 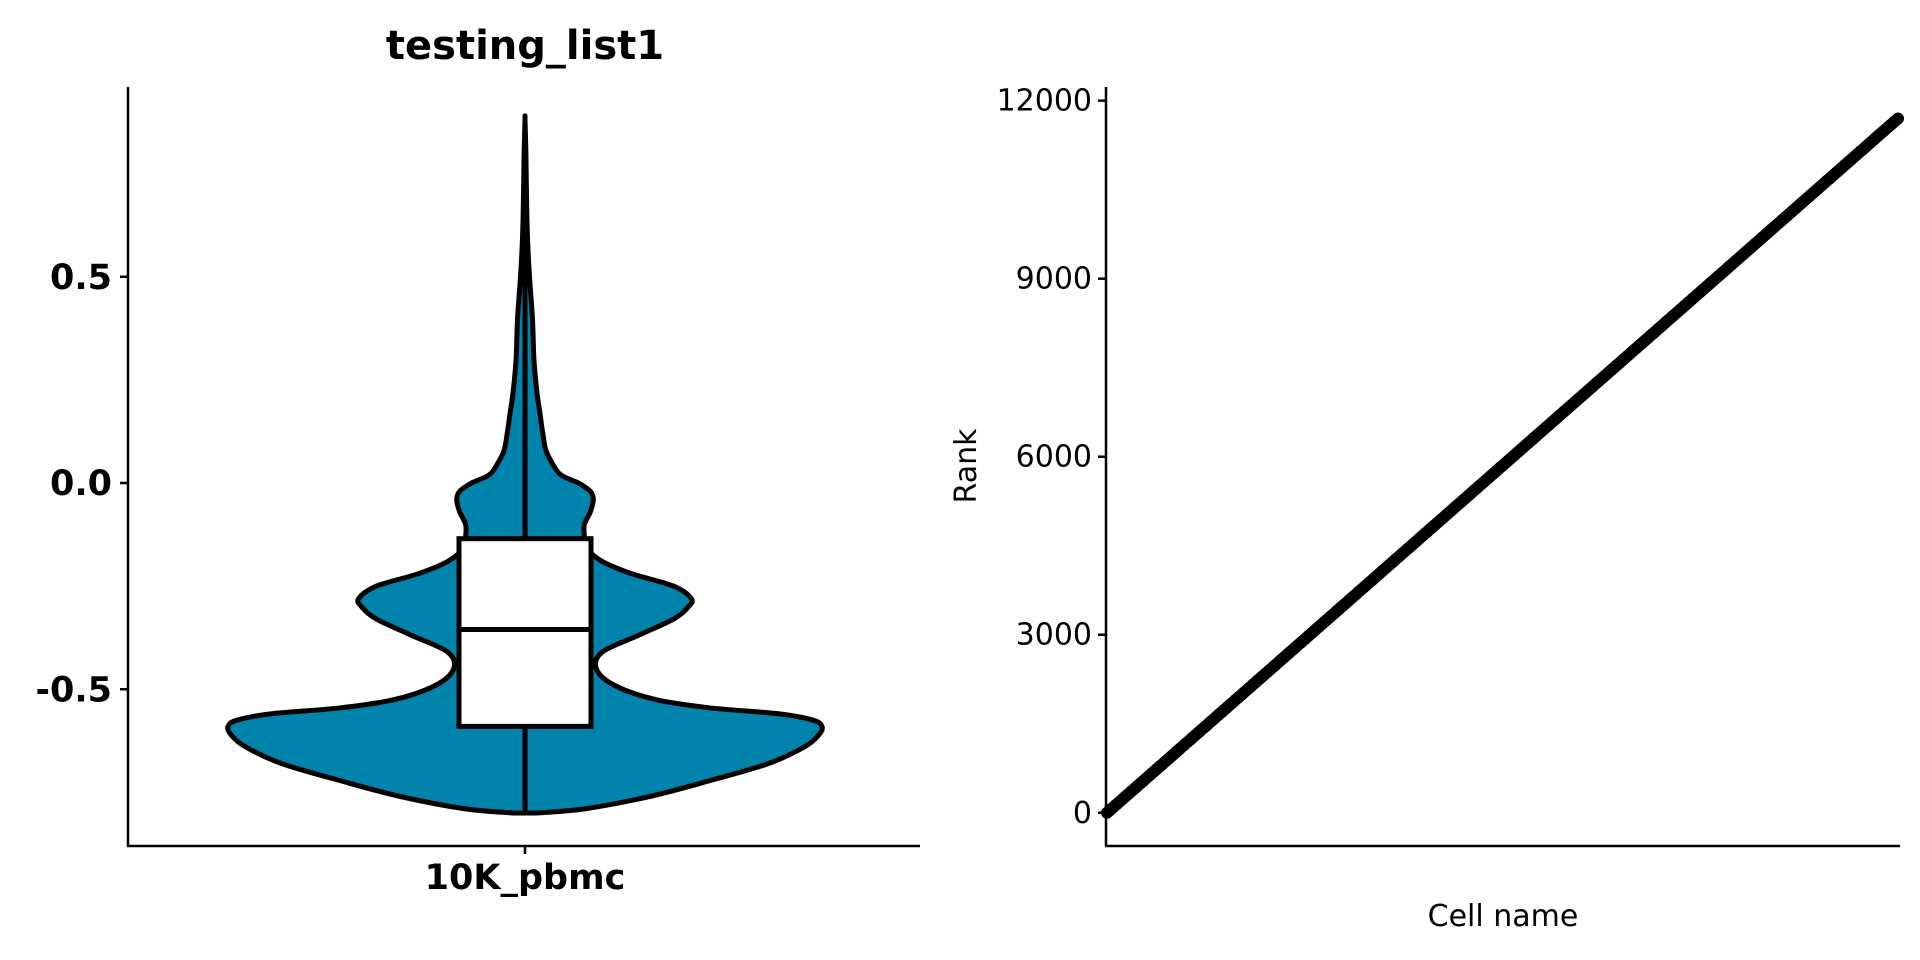 I want to click on violin-y-tick-label: -0.5, so click(x=73, y=690).